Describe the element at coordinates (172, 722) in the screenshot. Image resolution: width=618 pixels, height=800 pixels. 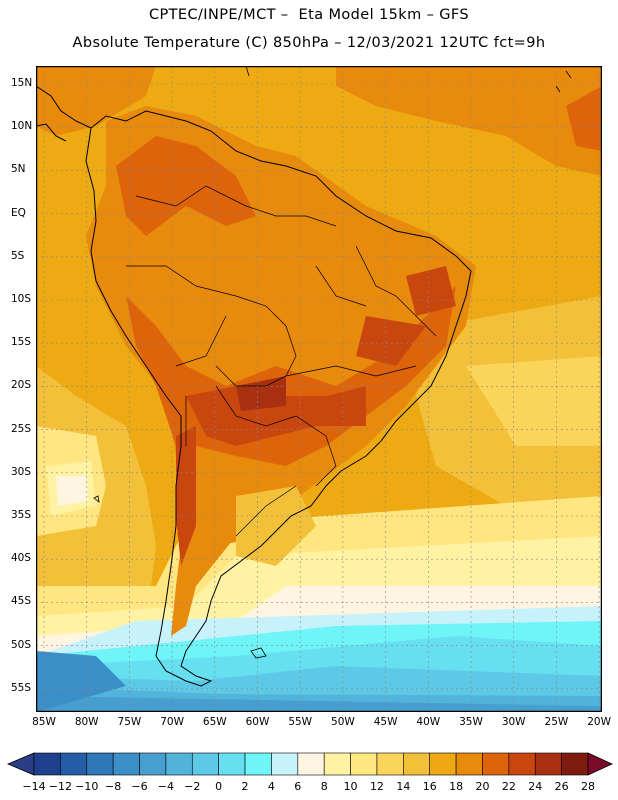
I see `longitude-label: 70W` at that location.